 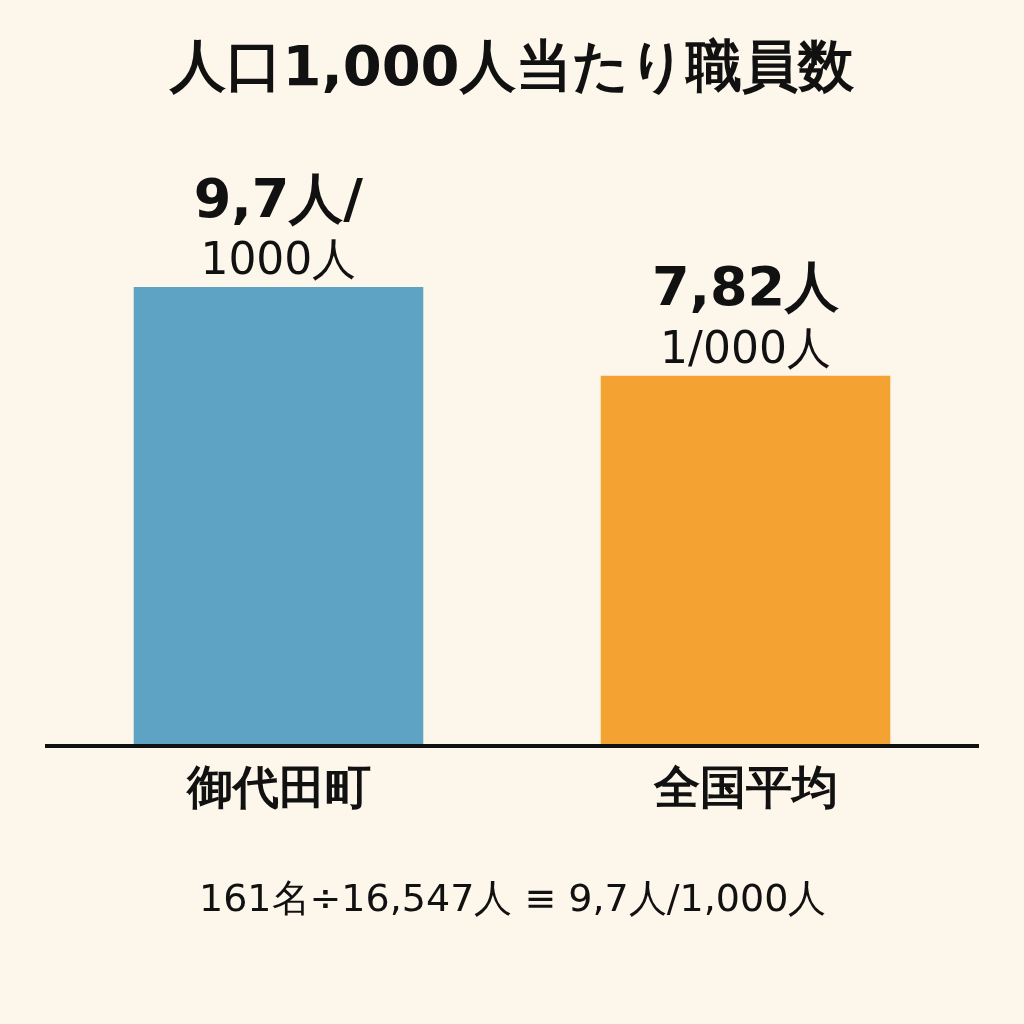 I want to click on chart-title: 人口1,000人当たり職員数, so click(x=512, y=66).